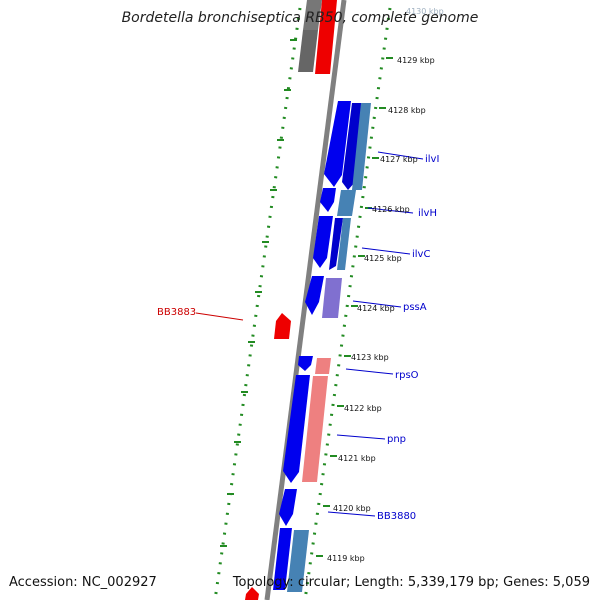  Describe the element at coordinates (352, 508) in the screenshot. I see `position-label: 4120 kbp` at that location.